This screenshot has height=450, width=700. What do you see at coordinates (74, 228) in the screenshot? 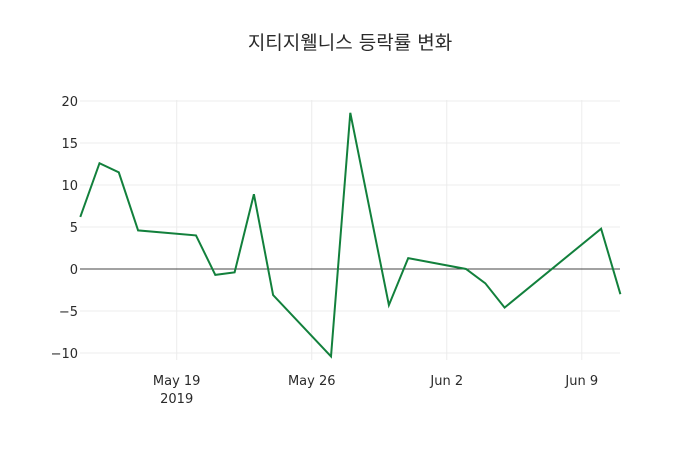
I see `y-tick-label: 5` at bounding box center [74, 228].